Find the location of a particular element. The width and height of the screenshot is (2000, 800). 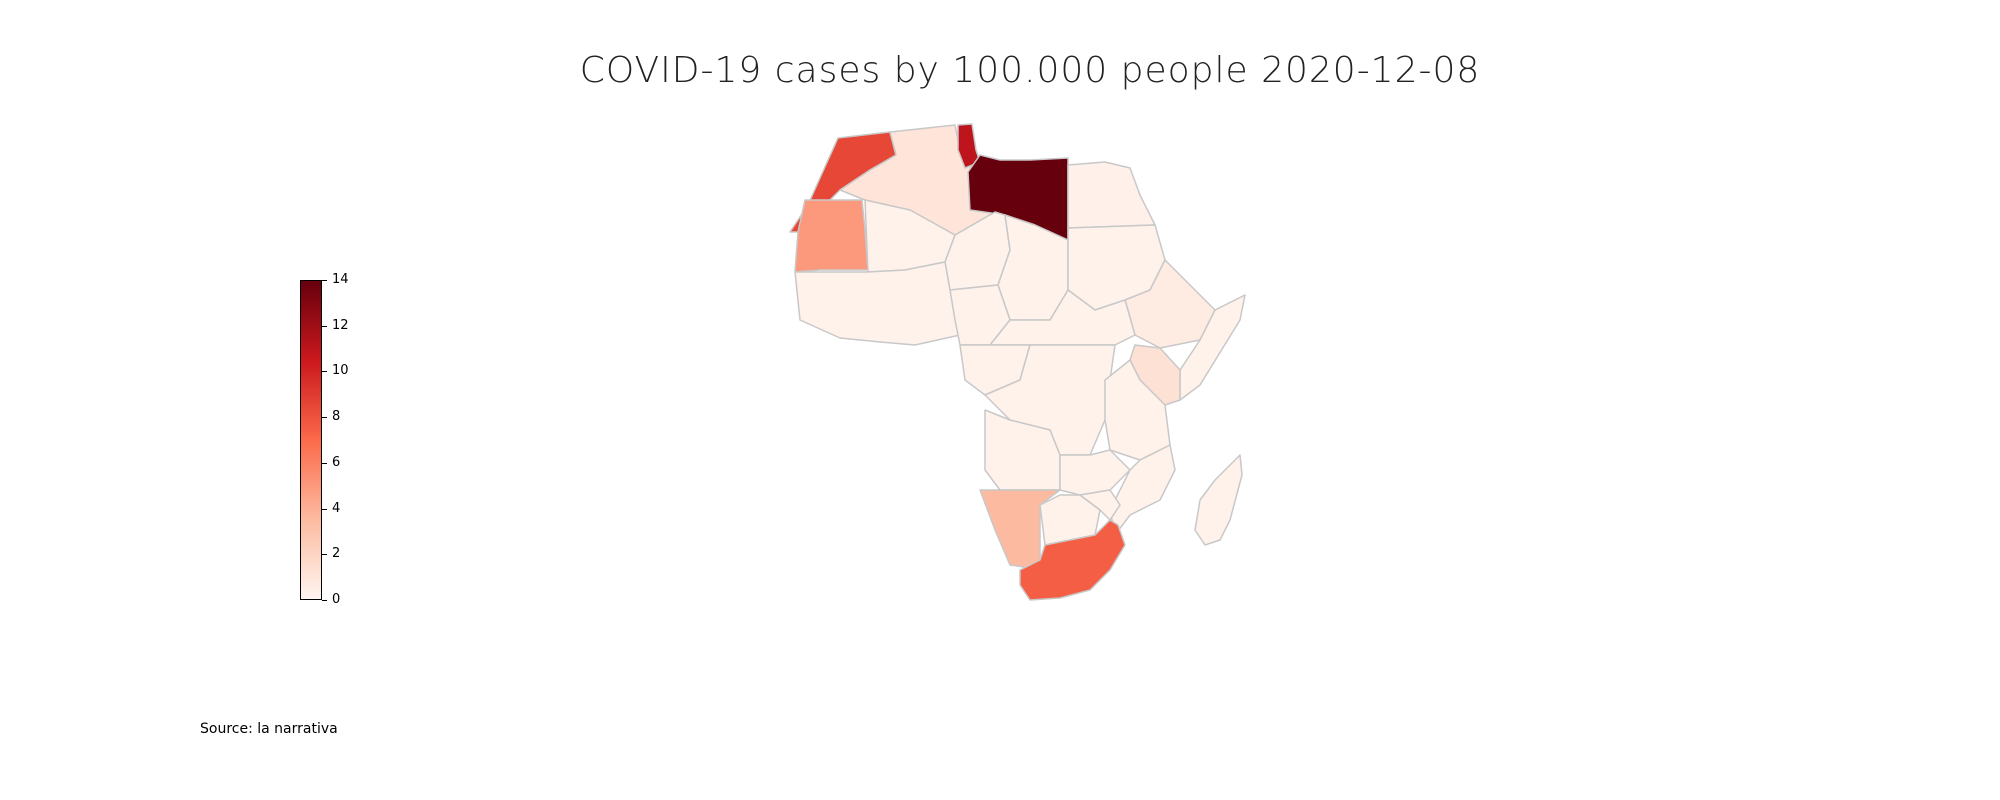

colorbar-tick: 14 is located at coordinates (335, 279).